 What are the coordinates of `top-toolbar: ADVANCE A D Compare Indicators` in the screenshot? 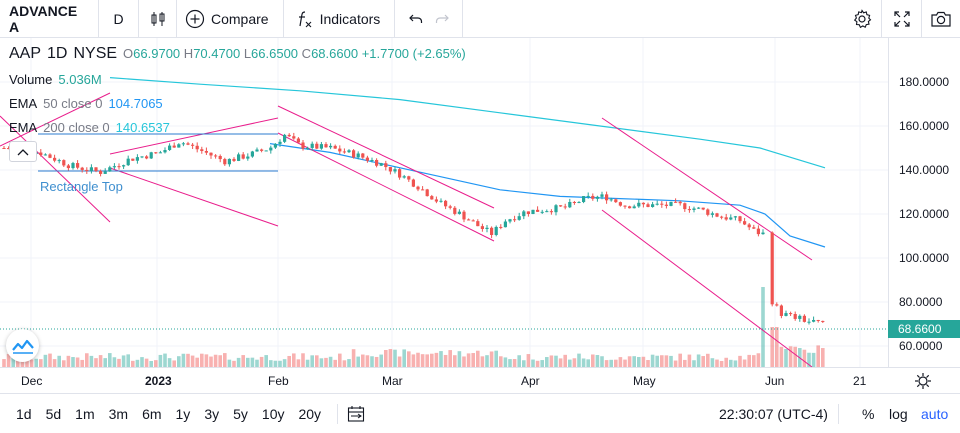 It's located at (480, 19).